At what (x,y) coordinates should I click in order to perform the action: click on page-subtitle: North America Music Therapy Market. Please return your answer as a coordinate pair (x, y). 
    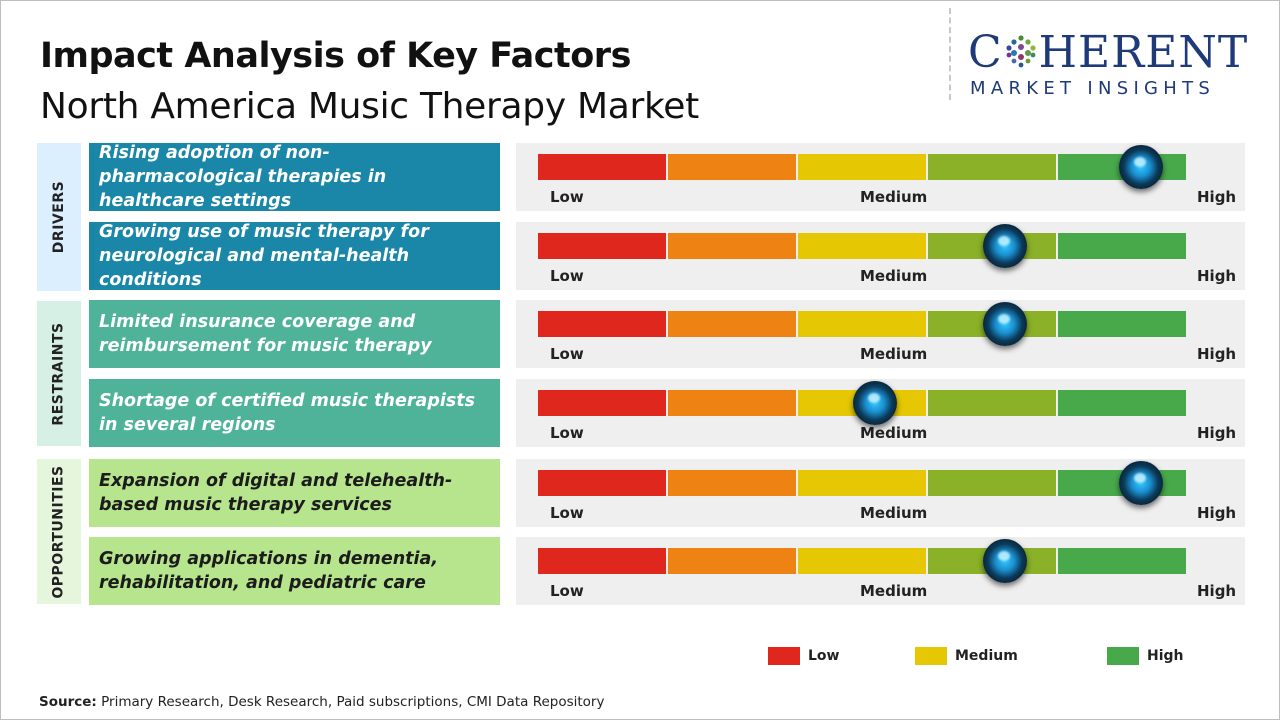
    Looking at the image, I should click on (369, 106).